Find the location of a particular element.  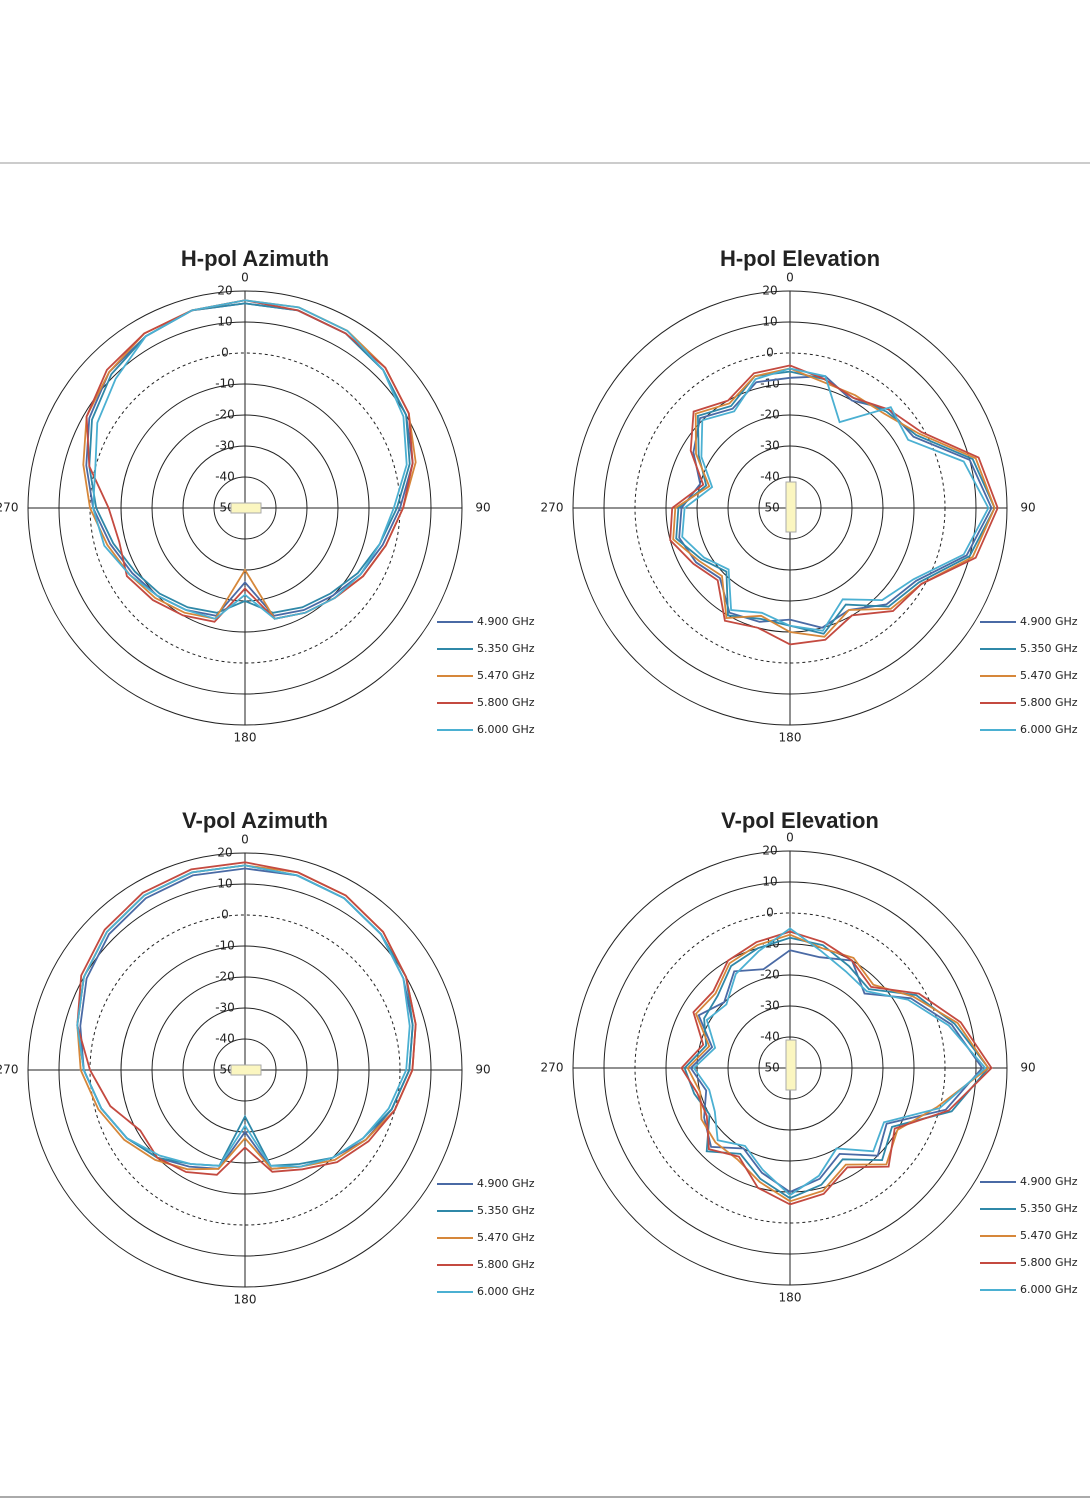

chart-title: H-pol Elevation is located at coordinates (800, 258).